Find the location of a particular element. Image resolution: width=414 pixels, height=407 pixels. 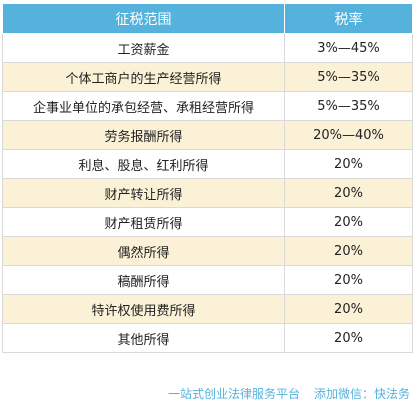

scope-cell: 财产转让所得 is located at coordinates (143, 193).